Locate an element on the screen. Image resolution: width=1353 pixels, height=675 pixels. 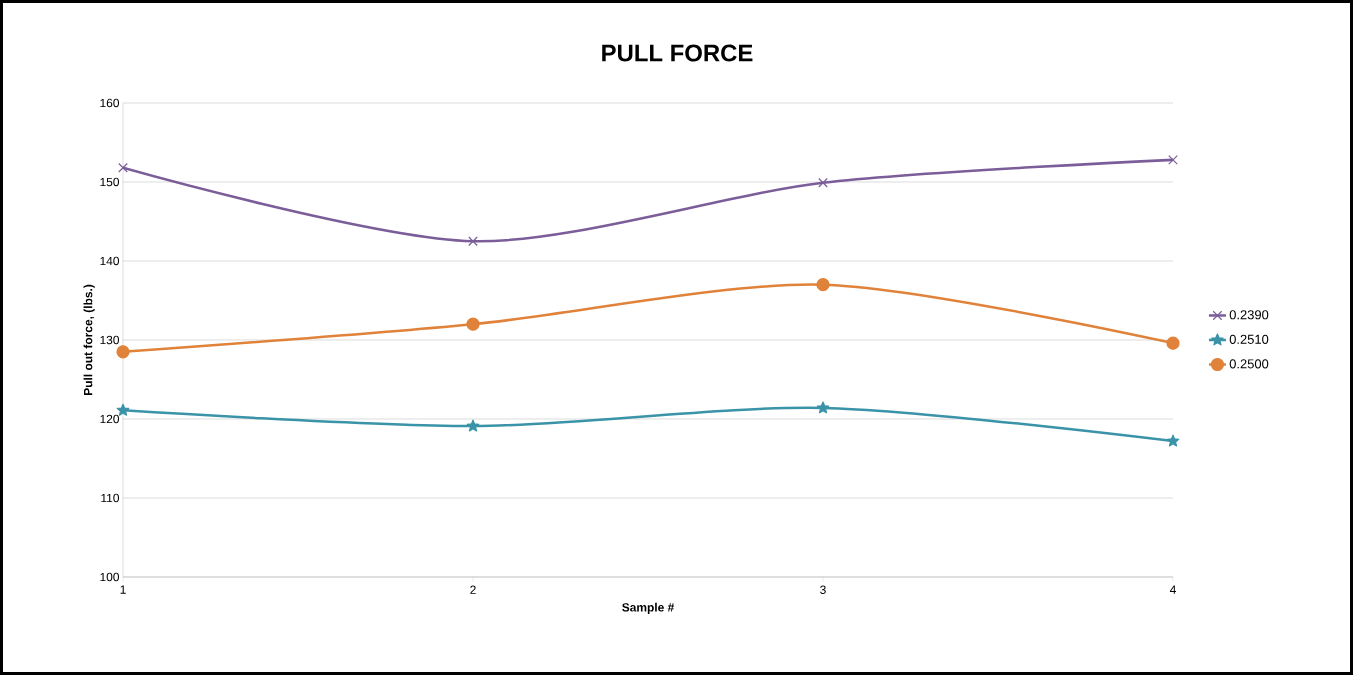
y-tick-label: 140 is located at coordinates (110, 261).